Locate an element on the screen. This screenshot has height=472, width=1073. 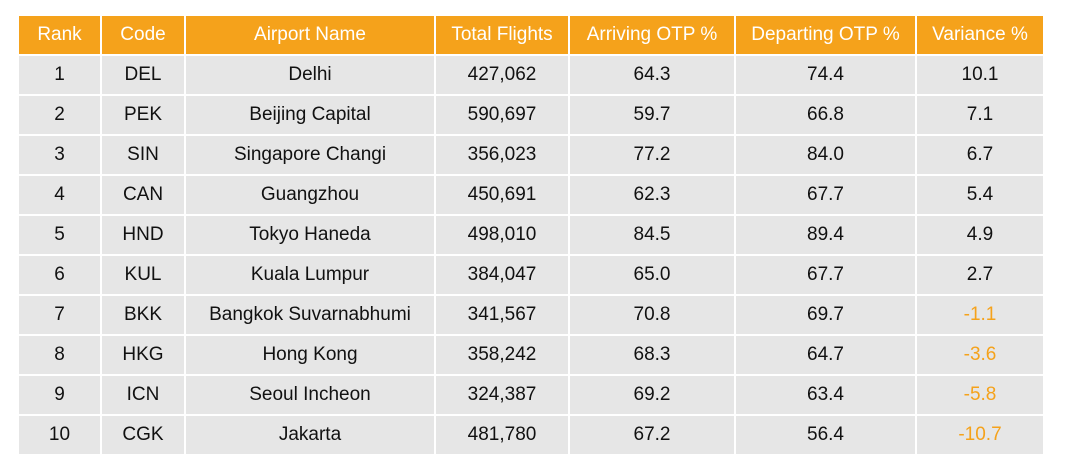
cell-variance: -10.7 is located at coordinates (980, 435).